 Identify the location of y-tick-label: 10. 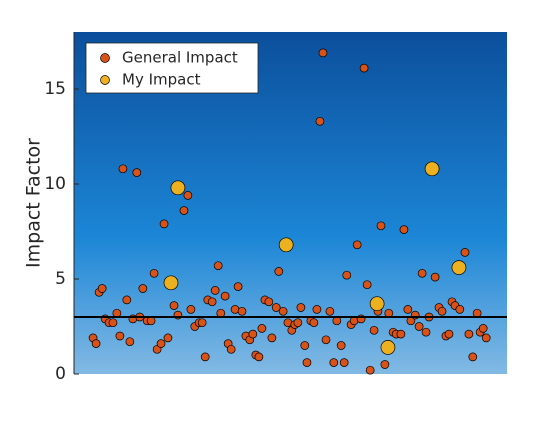
(55, 184).